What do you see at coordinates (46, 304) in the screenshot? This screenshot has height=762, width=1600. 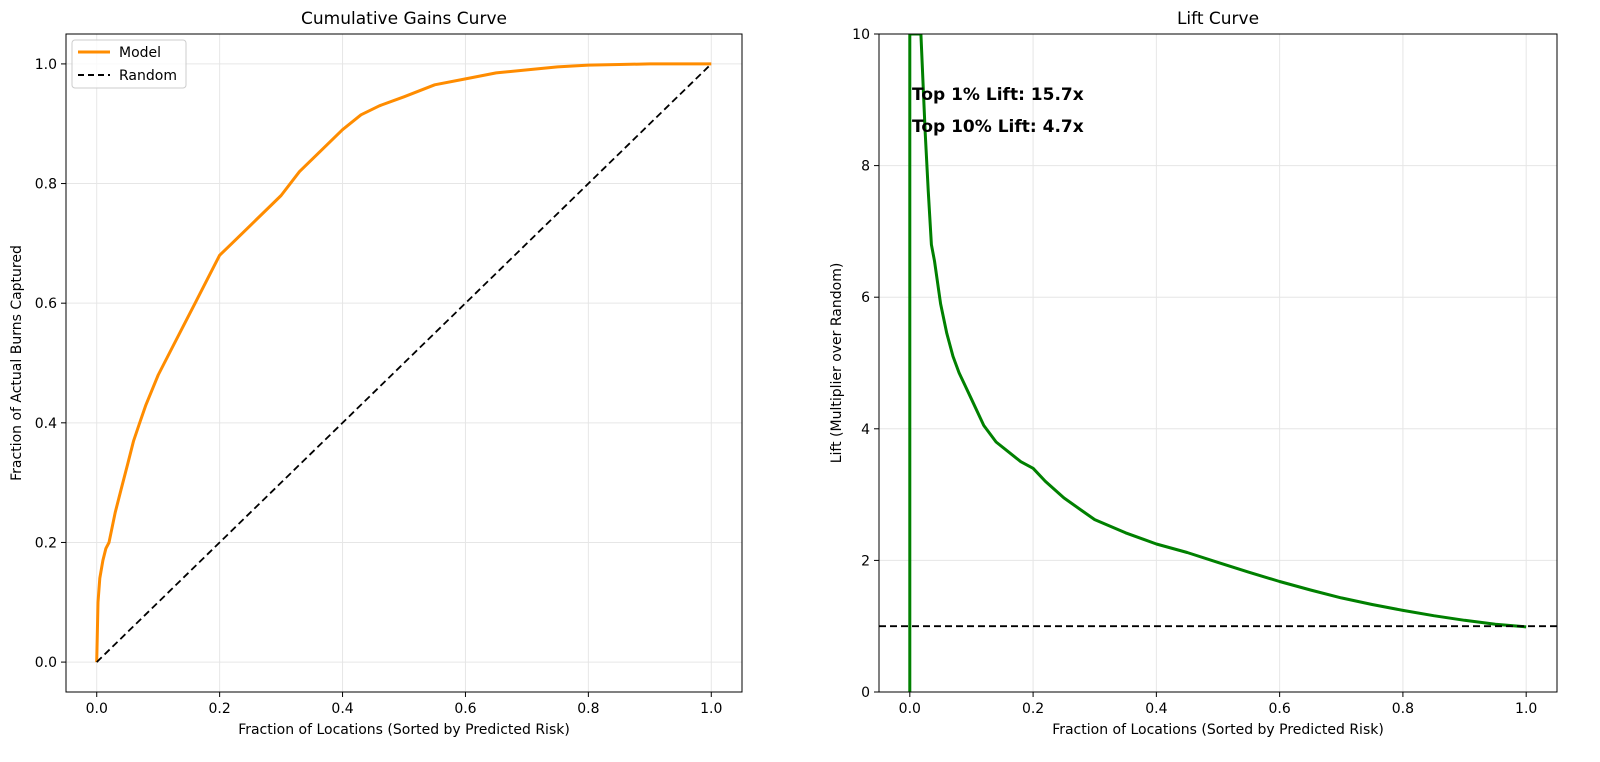 I see `gains-y-tick-label: 0.6` at bounding box center [46, 304].